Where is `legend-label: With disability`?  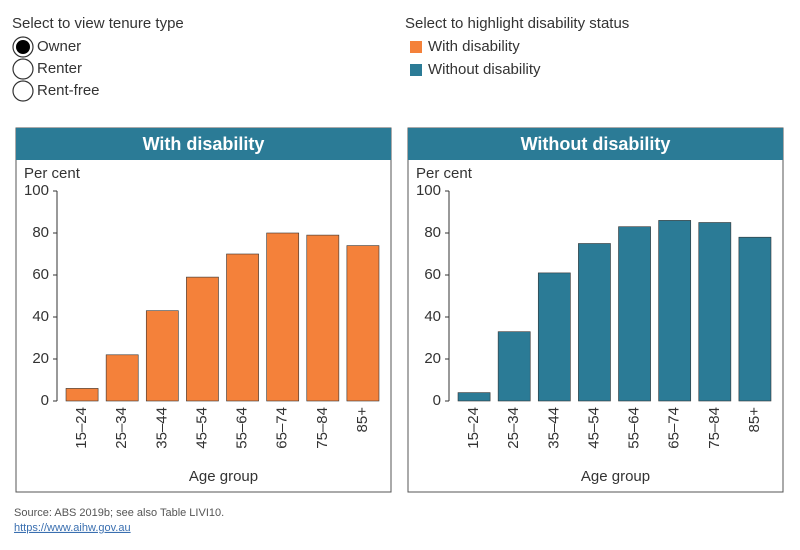
legend-label: With disability is located at coordinates (474, 46).